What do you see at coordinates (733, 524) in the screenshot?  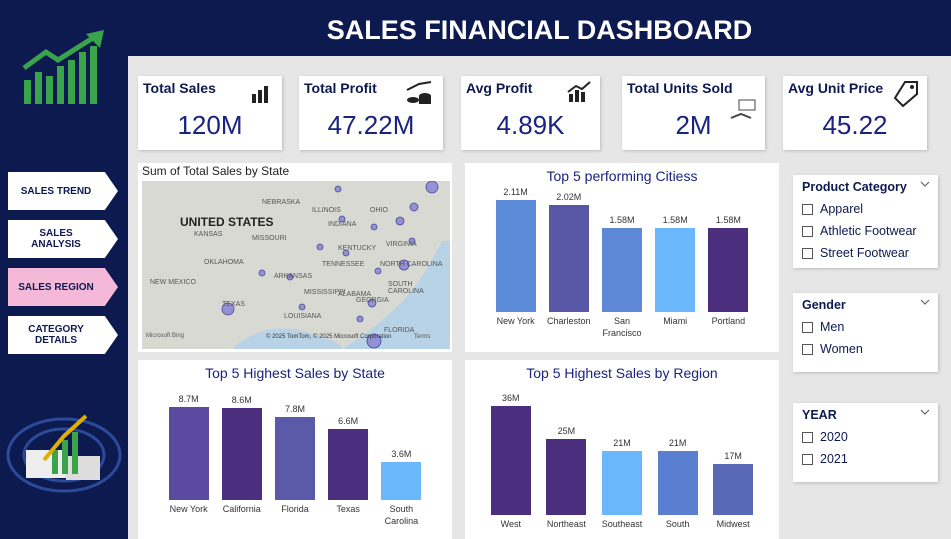 I see `x-tick-label: Midwest` at bounding box center [733, 524].